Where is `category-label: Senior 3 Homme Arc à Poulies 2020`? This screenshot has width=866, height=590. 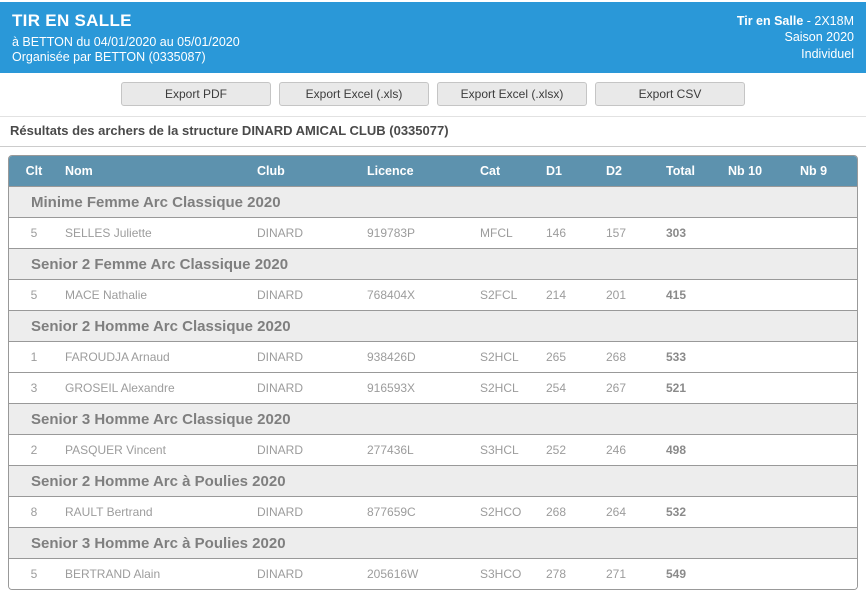 category-label: Senior 3 Homme Arc à Poulies 2020 is located at coordinates (433, 543).